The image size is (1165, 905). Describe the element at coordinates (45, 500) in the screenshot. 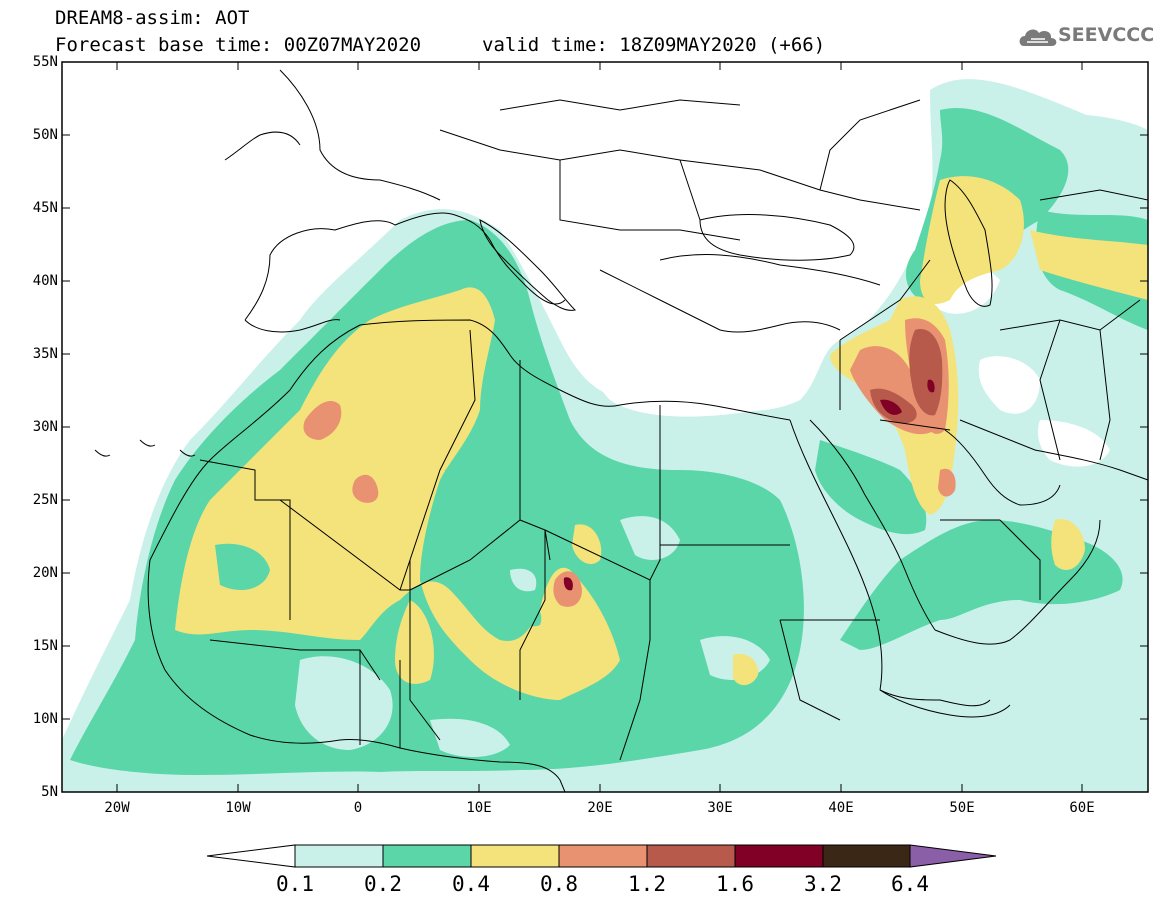

I see `lat-label-25n: 25N` at that location.